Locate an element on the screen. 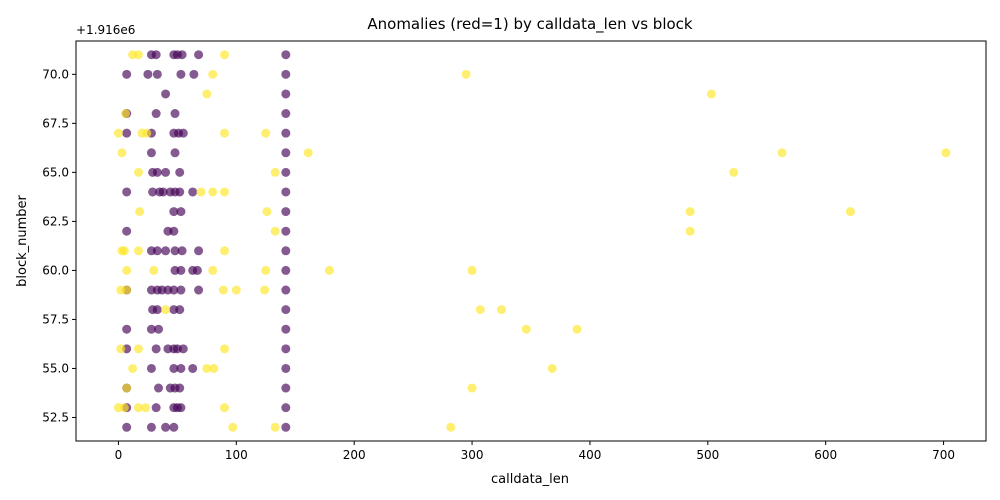  x-tick-label: 100 is located at coordinates (236, 455).